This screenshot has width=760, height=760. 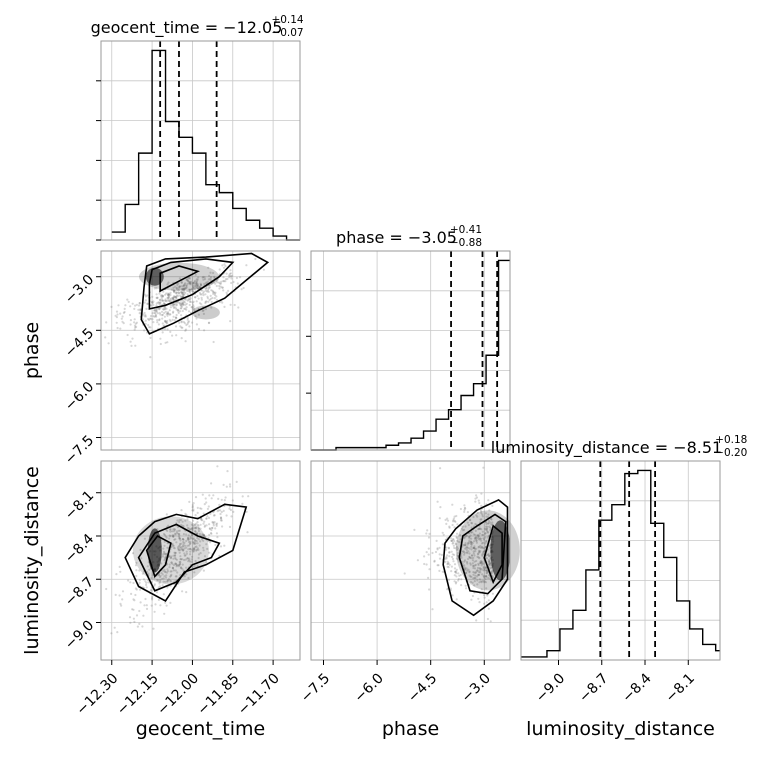 I want to click on title-lower-error-luminosity_distance: −0.20, so click(x=731, y=453).